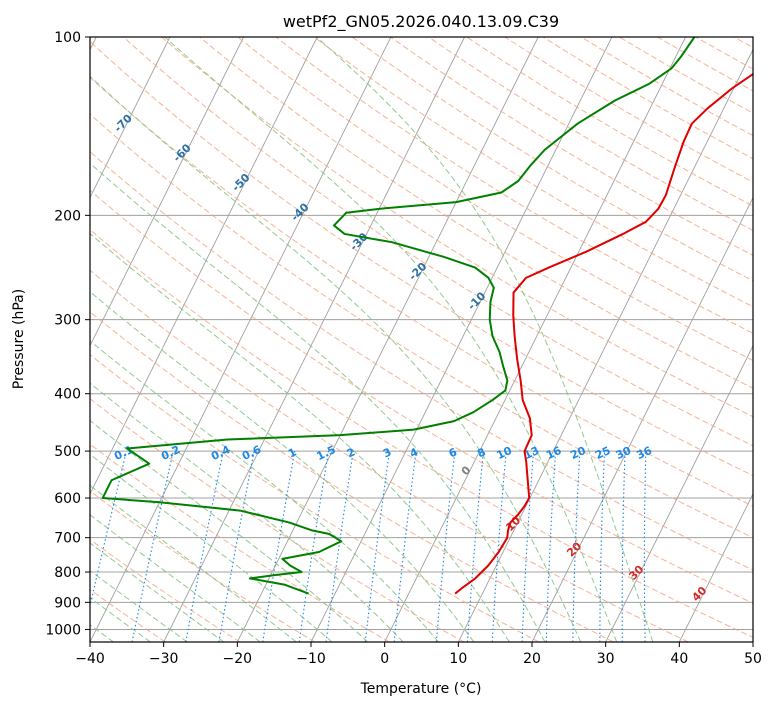 The height and width of the screenshot is (708, 775). I want to click on y-tick-label: 900, so click(67, 603).